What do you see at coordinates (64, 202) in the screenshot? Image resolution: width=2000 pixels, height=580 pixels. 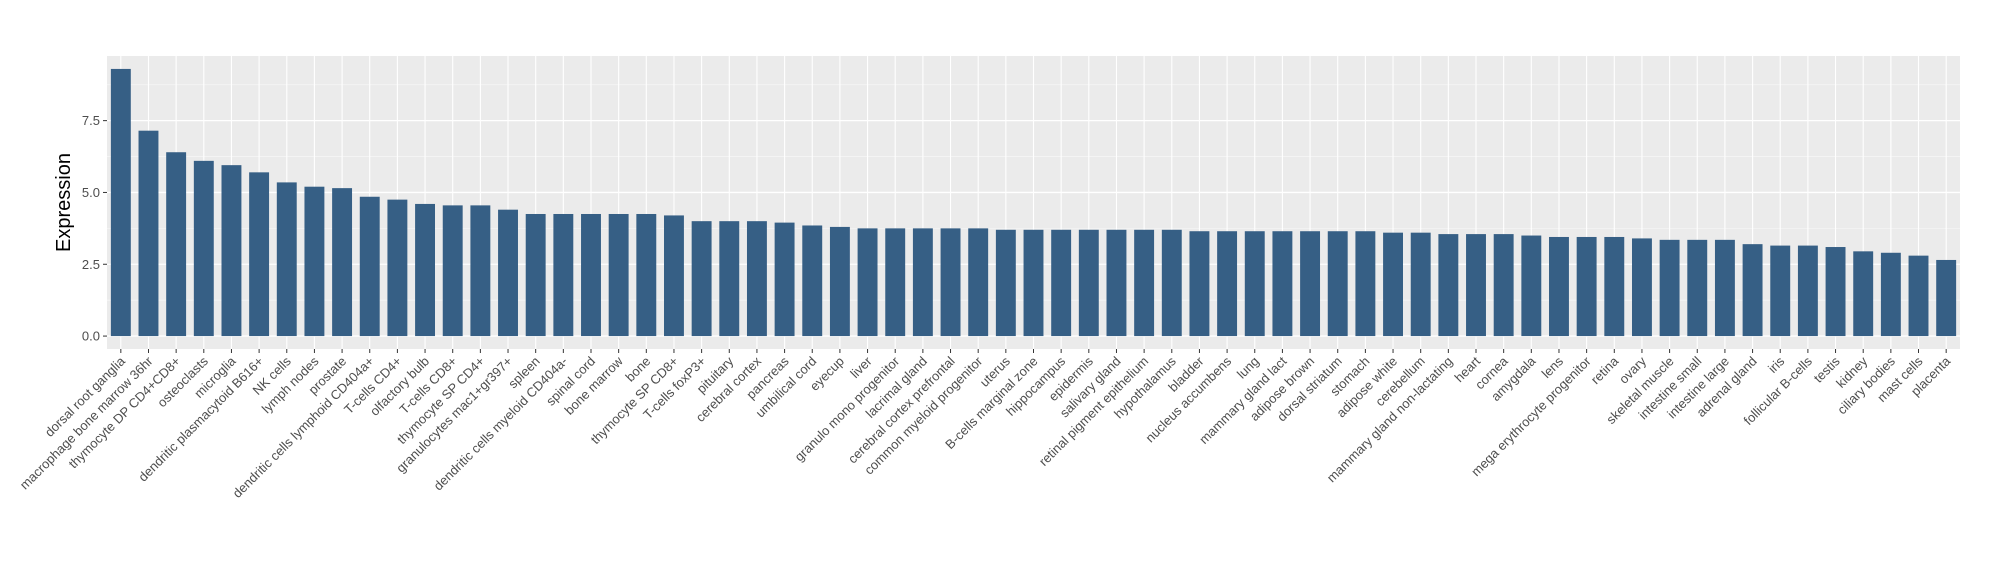 I see `y-axis-title: Expression` at bounding box center [64, 202].